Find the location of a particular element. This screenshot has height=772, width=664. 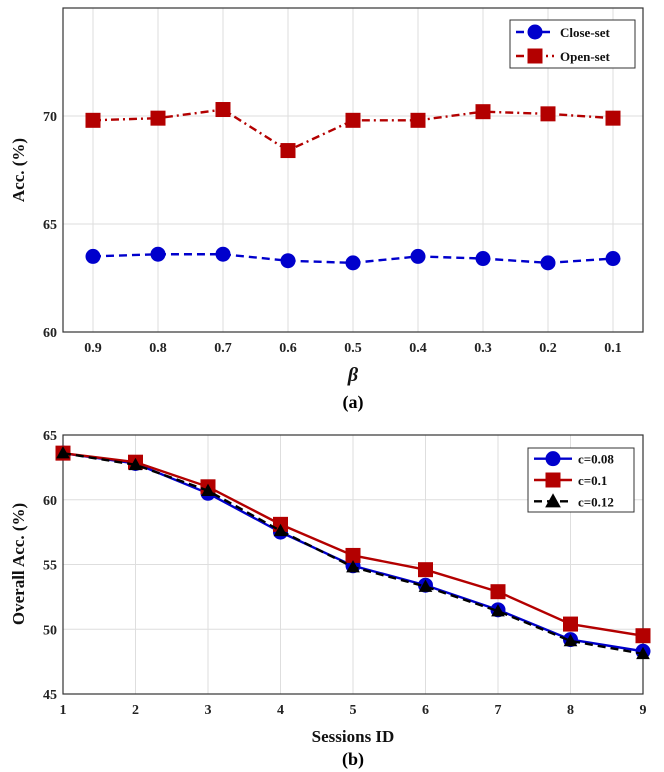

x-tick-label: 7 is located at coordinates (498, 710).